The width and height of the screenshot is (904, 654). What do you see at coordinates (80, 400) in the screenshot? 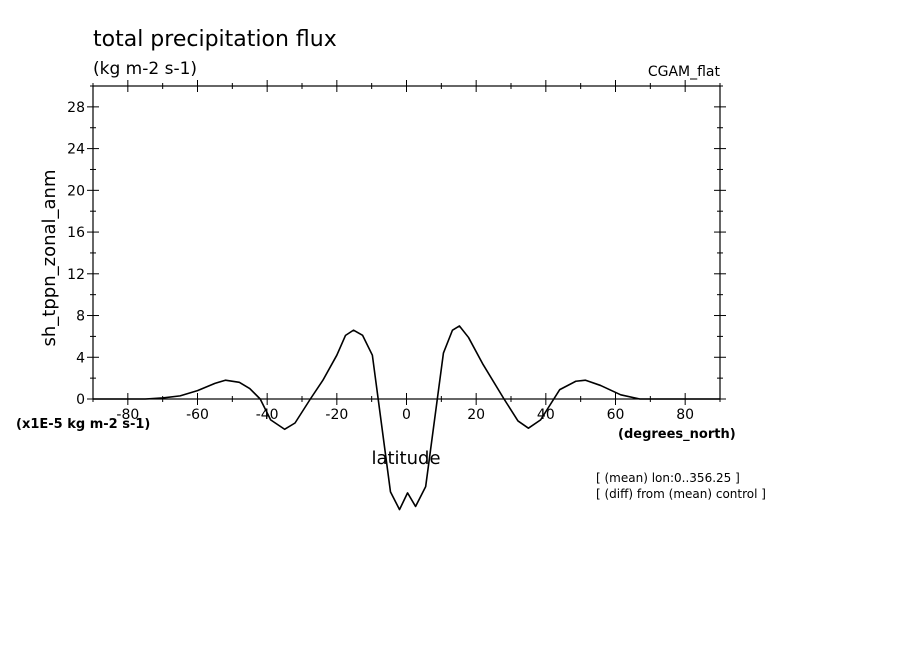
I see `y-tick-label: 0` at bounding box center [80, 400].